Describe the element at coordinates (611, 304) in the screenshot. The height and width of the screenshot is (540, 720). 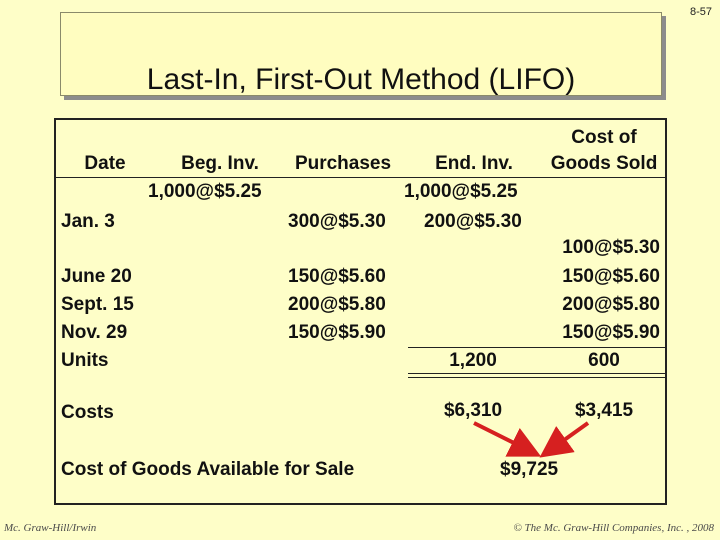
I see `cogs-sept15: 200@$5.80` at that location.